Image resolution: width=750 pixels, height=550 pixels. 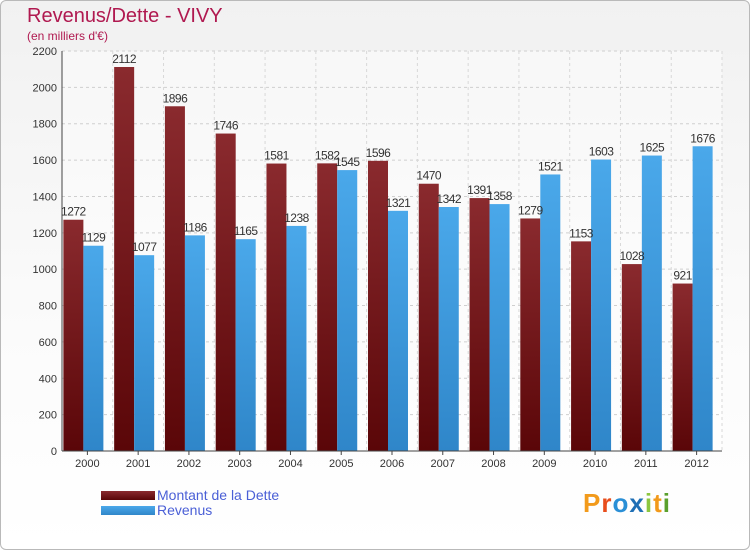 What do you see at coordinates (67, 36) in the screenshot?
I see `chart-subtitle: (en milliers d'€)` at bounding box center [67, 36].